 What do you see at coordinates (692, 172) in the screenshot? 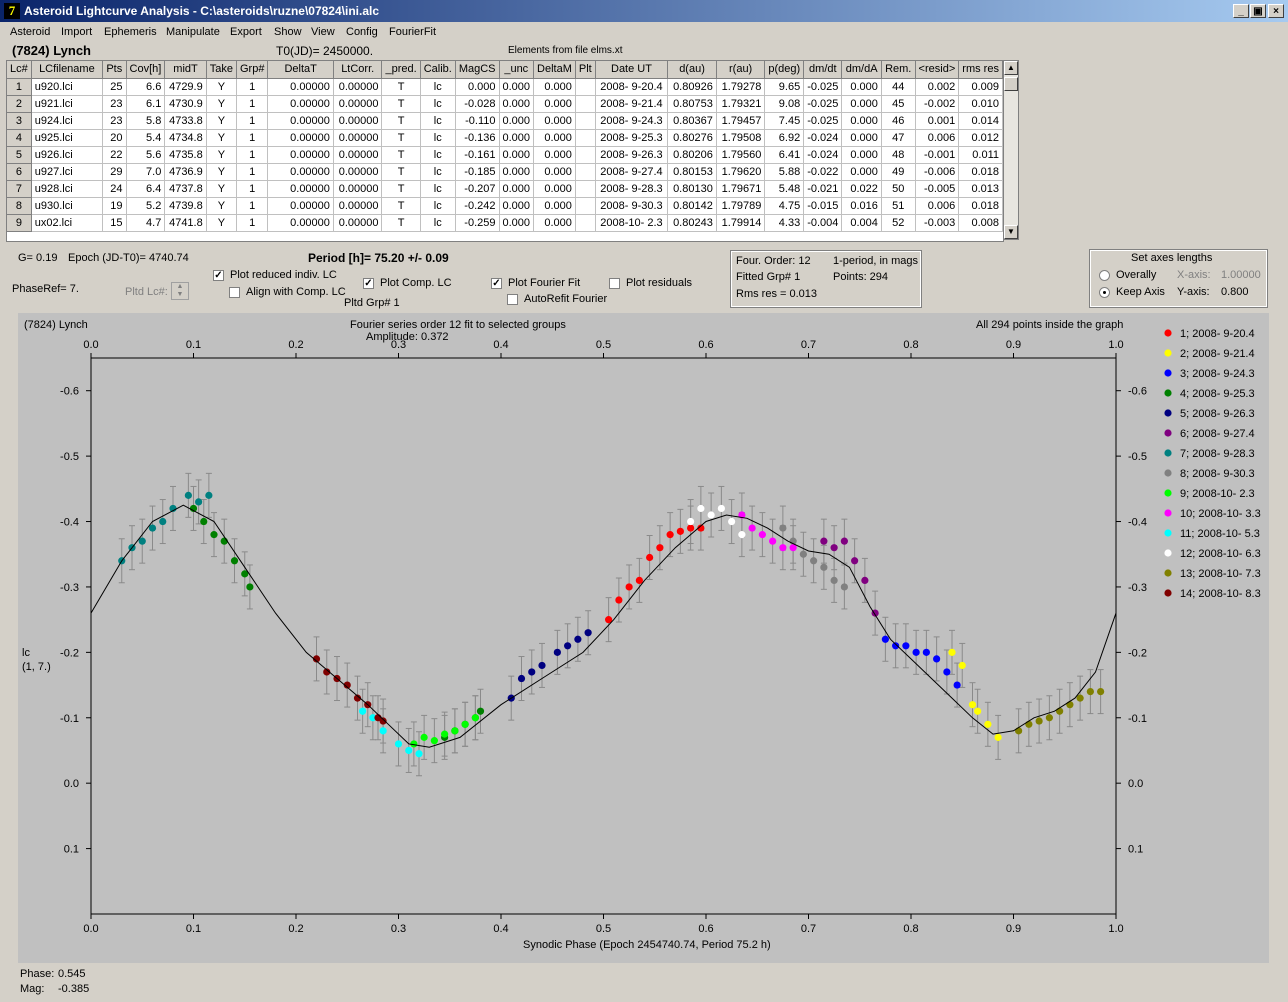
I see `table-cell: 0.80153` at bounding box center [692, 172].